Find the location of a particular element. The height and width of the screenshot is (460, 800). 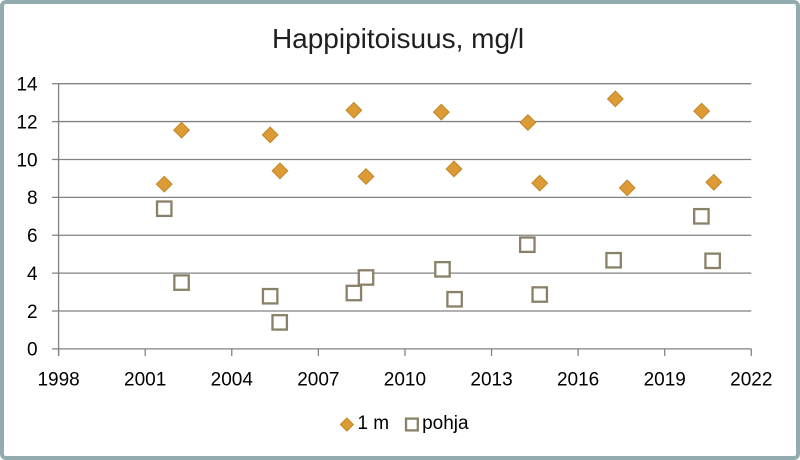

legend: 1 m pohja is located at coordinates (404, 424).